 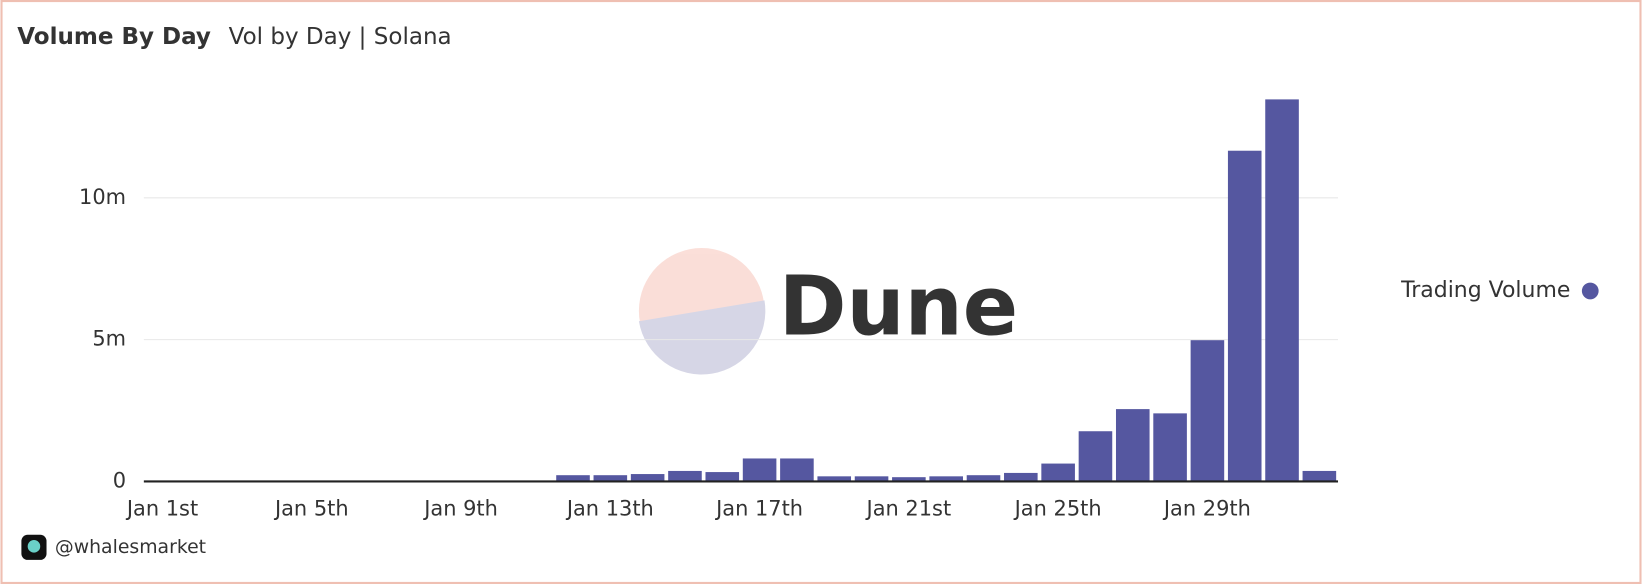 I want to click on x-tick-label: Jan 9th, so click(x=460, y=509).